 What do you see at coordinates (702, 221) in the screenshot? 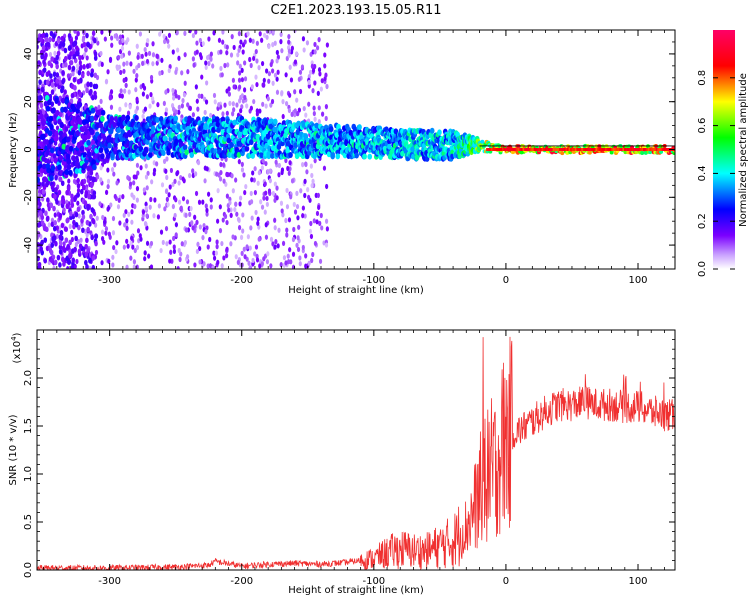
I see `colorbar-tick-label: 0.2` at bounding box center [702, 221].